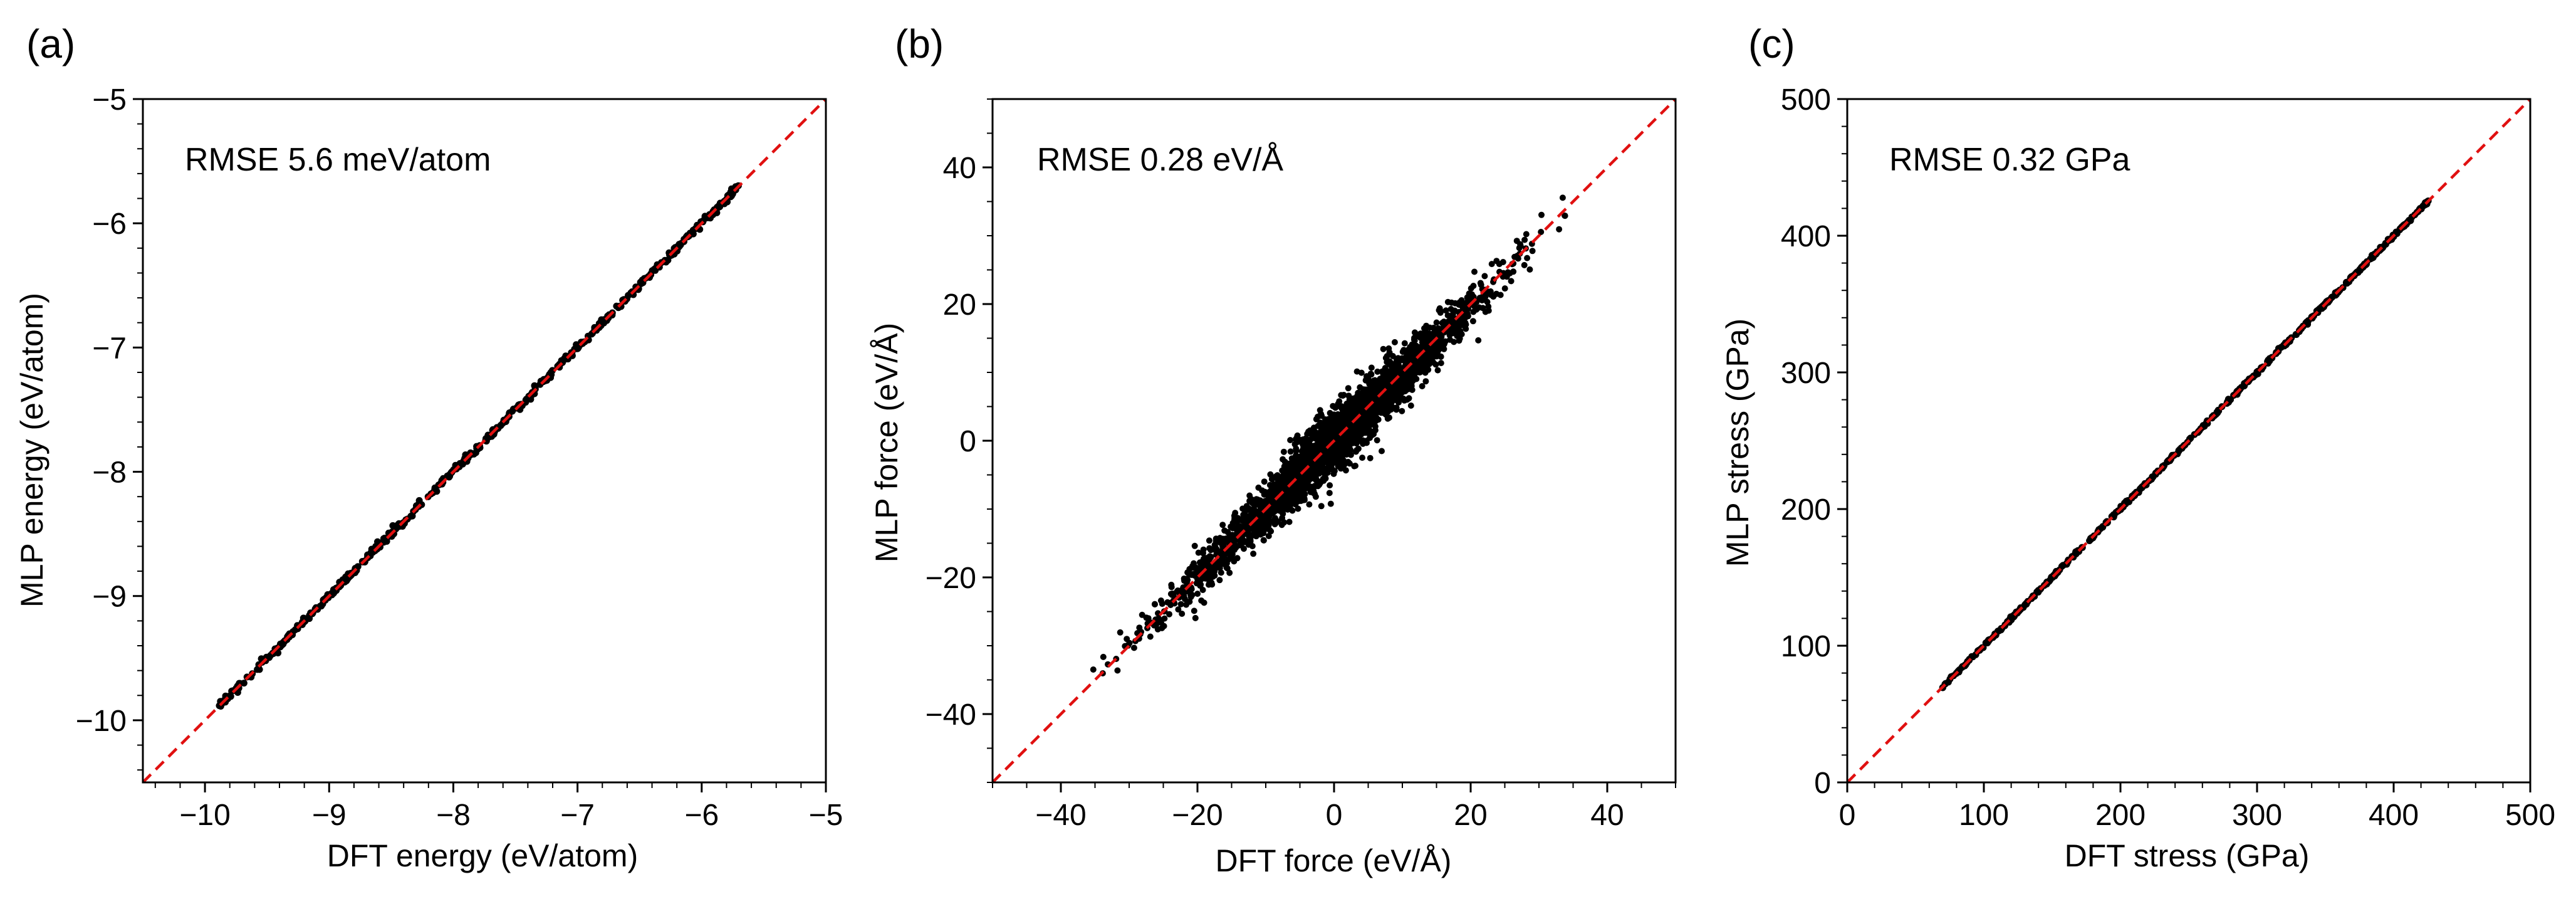 The width and height of the screenshot is (2576, 899). Describe the element at coordinates (1822, 784) in the screenshot. I see `y-tick-label-stress: 0` at that location.